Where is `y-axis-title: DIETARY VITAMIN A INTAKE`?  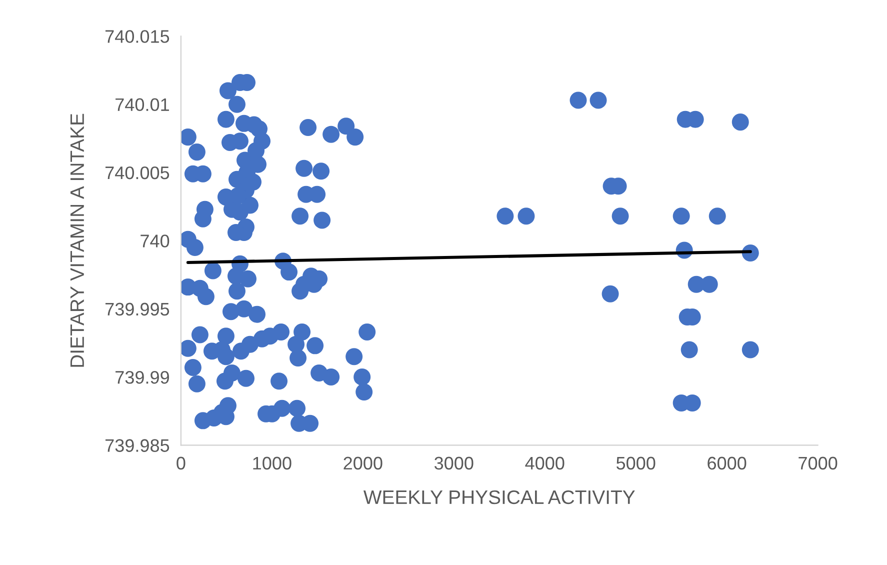
y-axis-title: DIETARY VITAMIN A INTAKE is located at coordinates (77, 240).